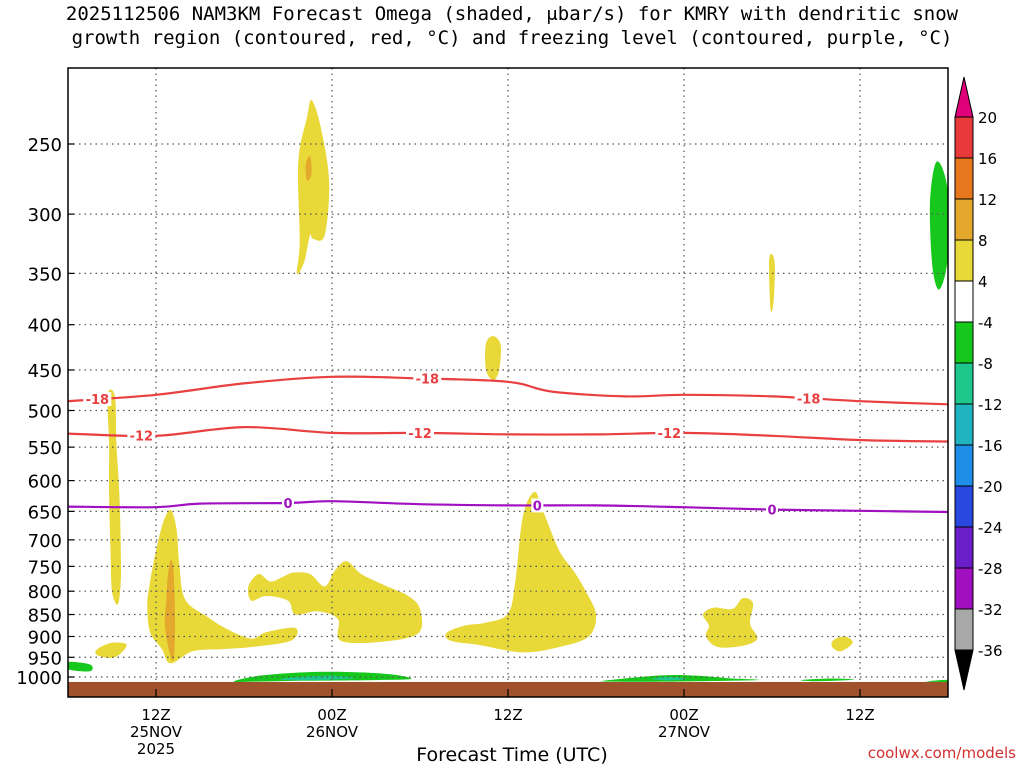 This screenshot has width=1024, height=768. Describe the element at coordinates (45, 371) in the screenshot. I see `y-tick-label-450: 450` at that location.